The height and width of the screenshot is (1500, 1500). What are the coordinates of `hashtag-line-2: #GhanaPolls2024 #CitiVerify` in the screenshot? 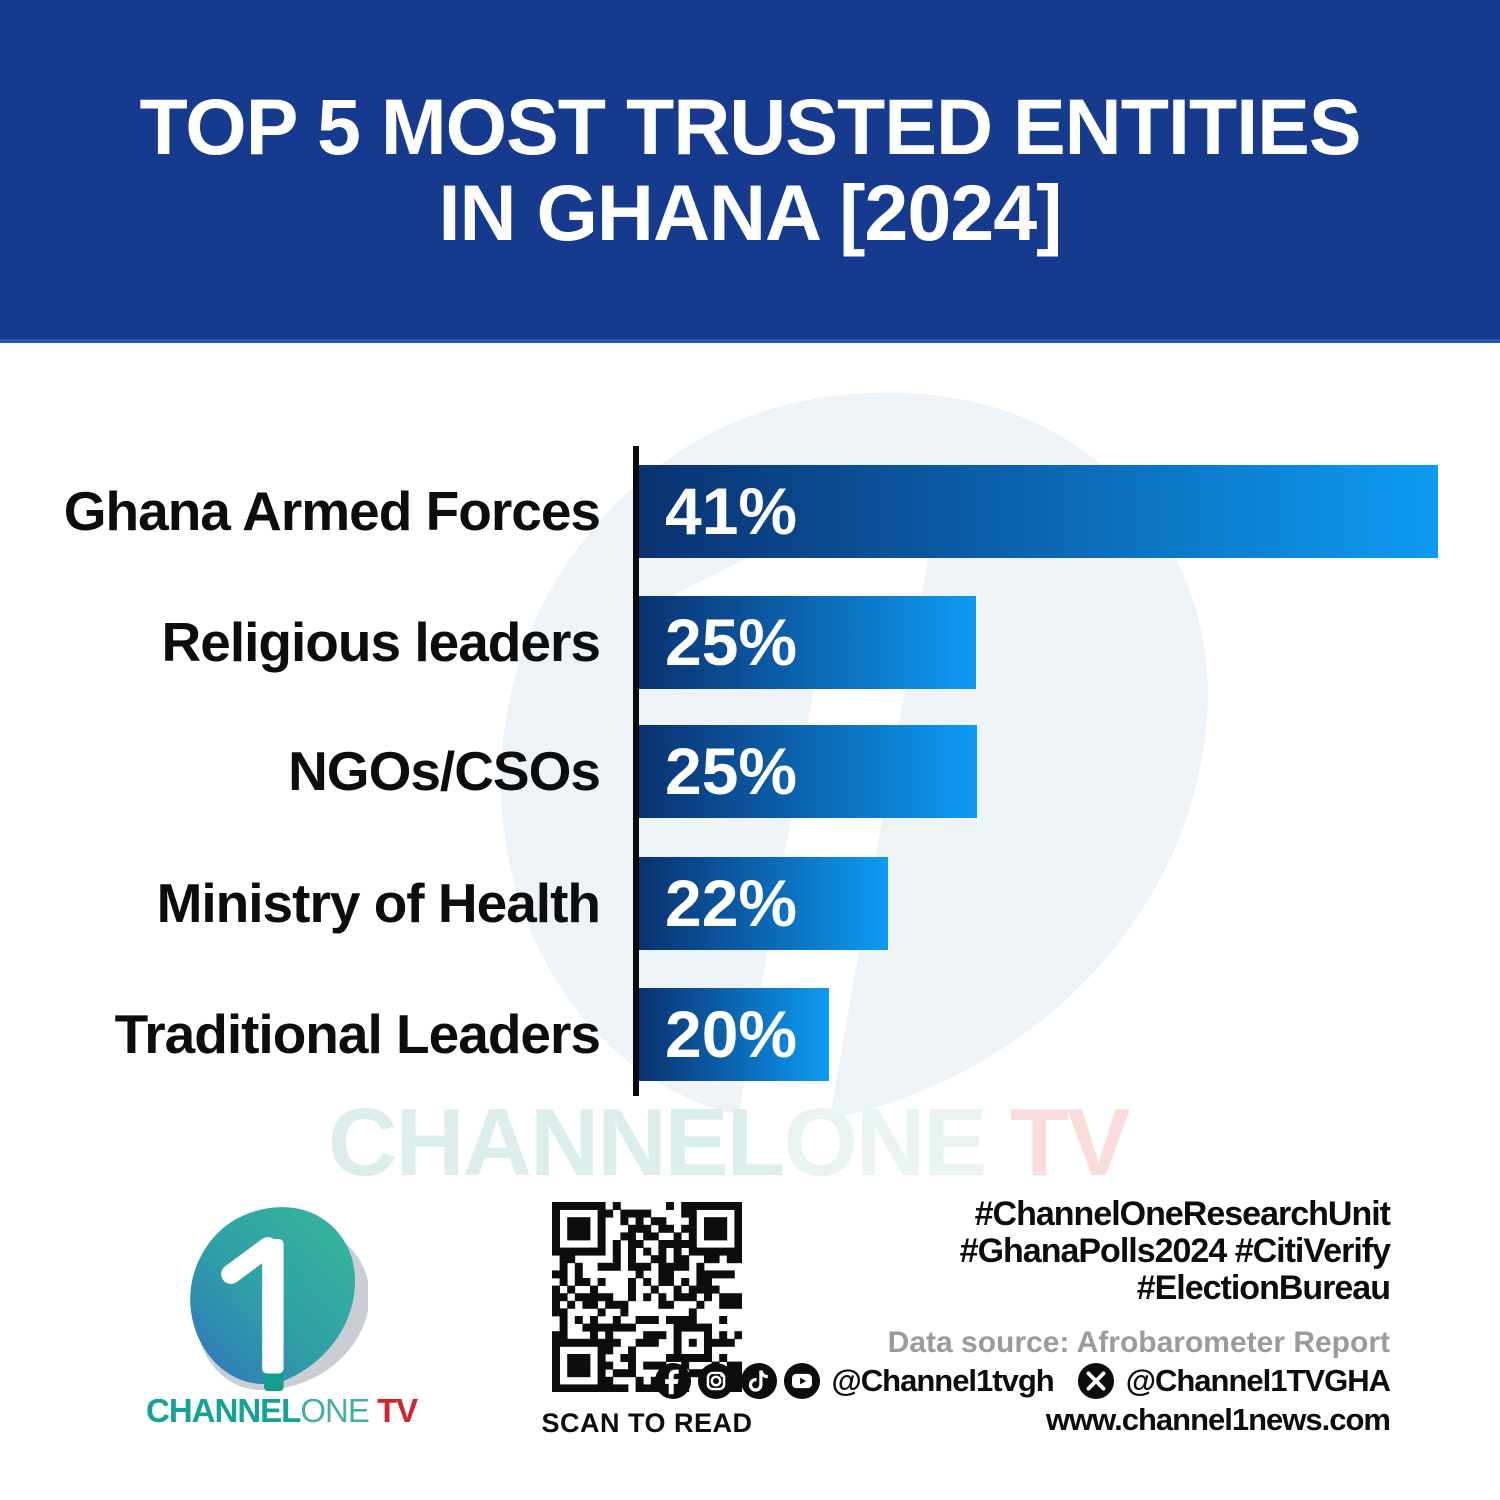 It's located at (1175, 1251).